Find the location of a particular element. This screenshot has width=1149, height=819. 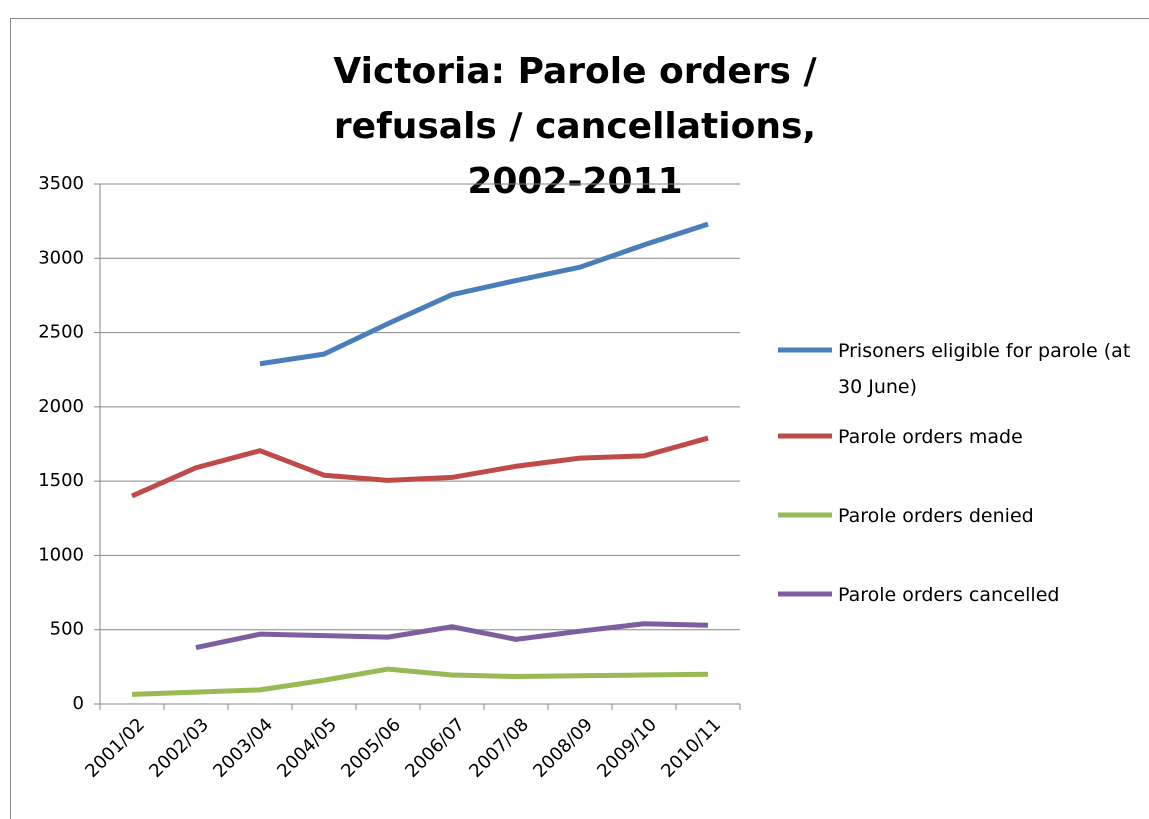

y-tick-label: 2000 is located at coordinates (61, 406).